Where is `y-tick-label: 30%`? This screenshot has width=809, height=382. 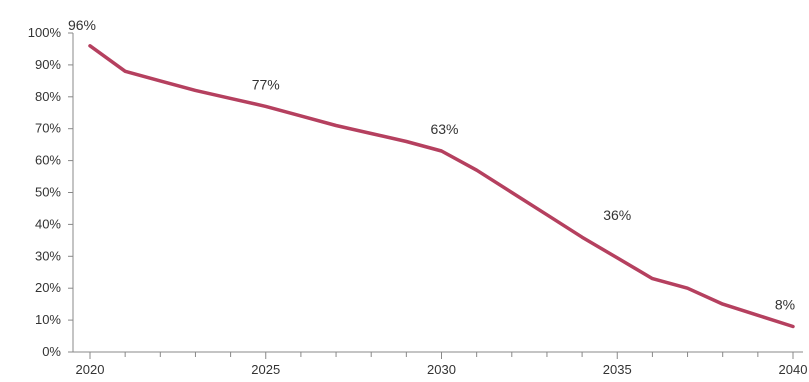
y-tick-label: 30% is located at coordinates (48, 255).